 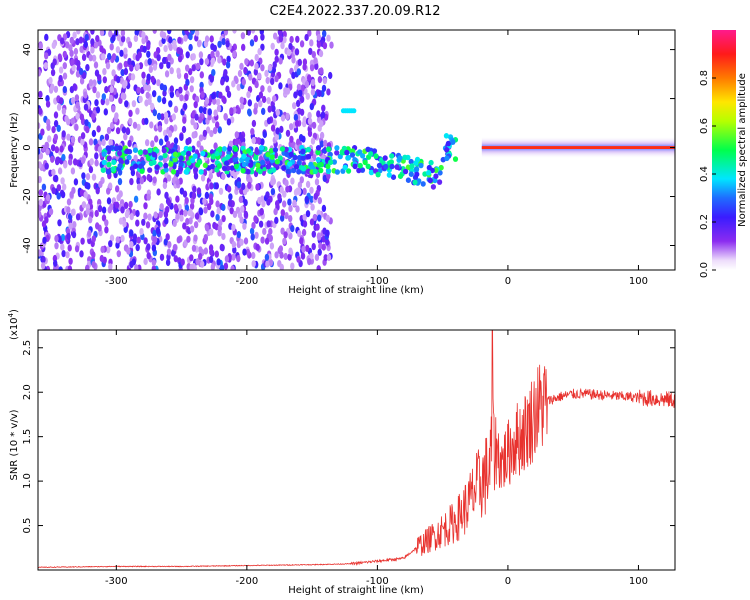 What do you see at coordinates (14, 444) in the screenshot?
I see `snr-y-label: SNR (10 * v/v)` at bounding box center [14, 444].